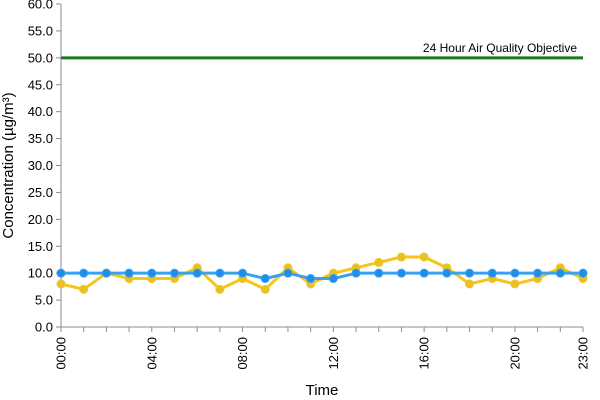  I want to click on x-tick-label: 12:00, so click(333, 353).